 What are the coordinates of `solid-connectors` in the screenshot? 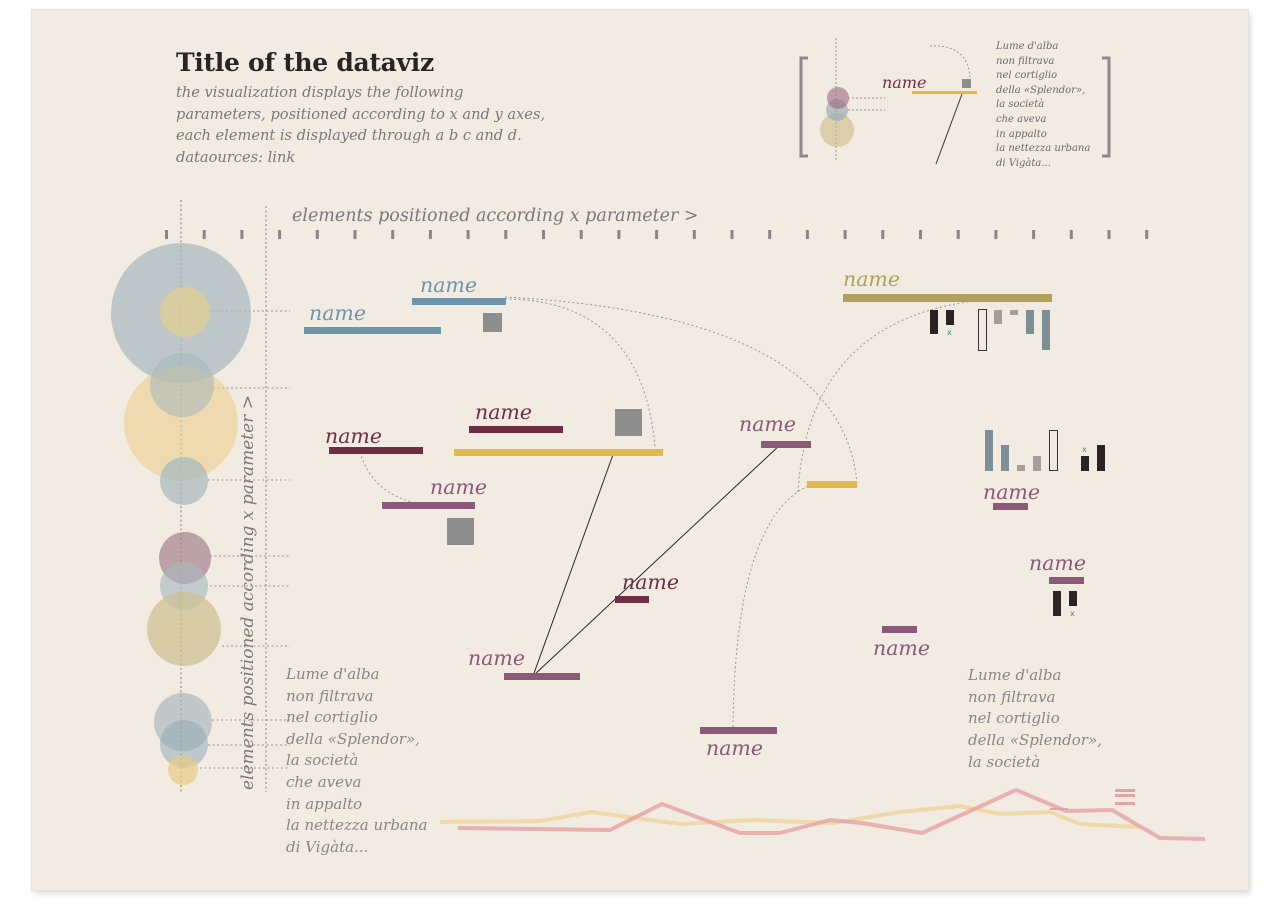 It's located at (657, 560).